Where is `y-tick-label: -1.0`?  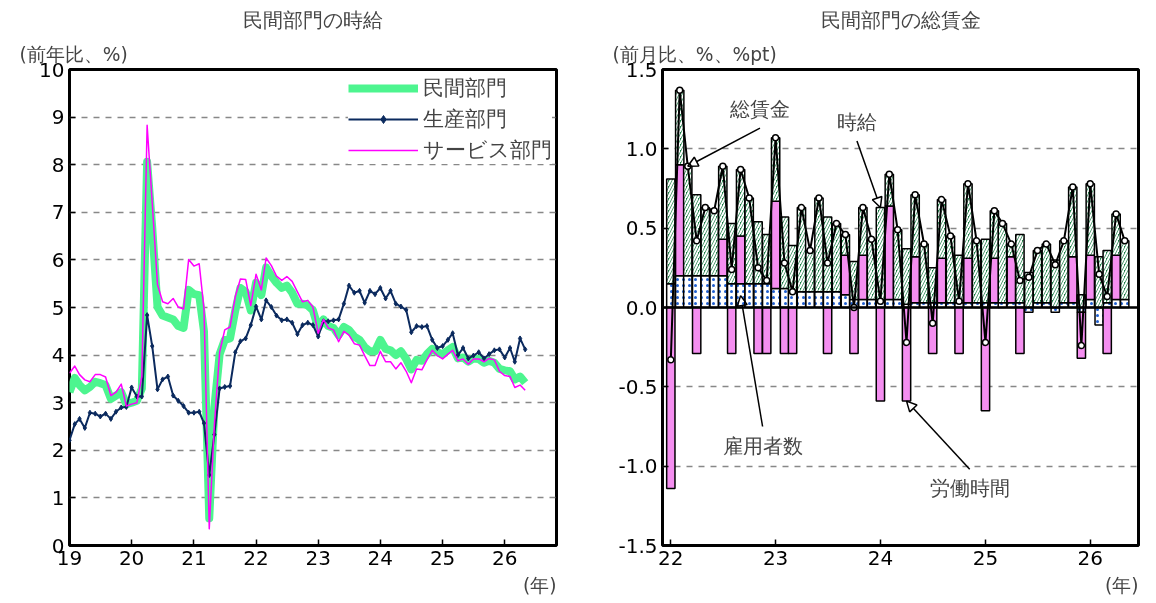 y-tick-label: -1.0 is located at coordinates (638, 466).